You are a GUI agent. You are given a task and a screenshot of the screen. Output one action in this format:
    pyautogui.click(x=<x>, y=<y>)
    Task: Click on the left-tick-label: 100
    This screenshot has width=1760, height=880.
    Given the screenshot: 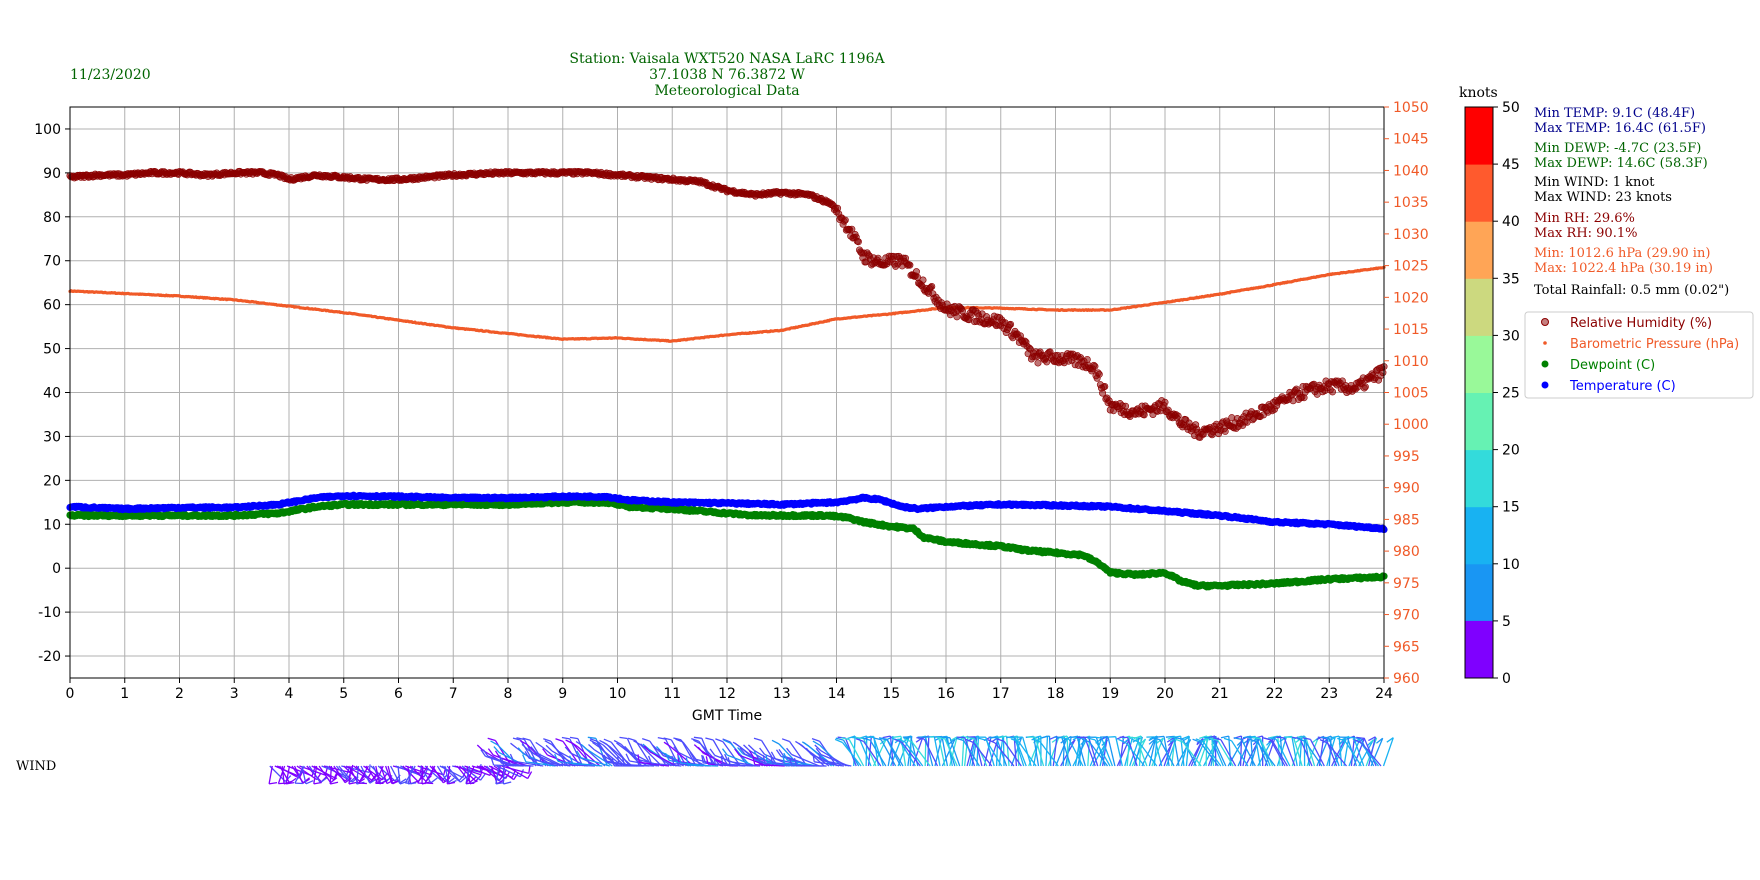 What is the action you would take?
    pyautogui.click(x=47, y=130)
    